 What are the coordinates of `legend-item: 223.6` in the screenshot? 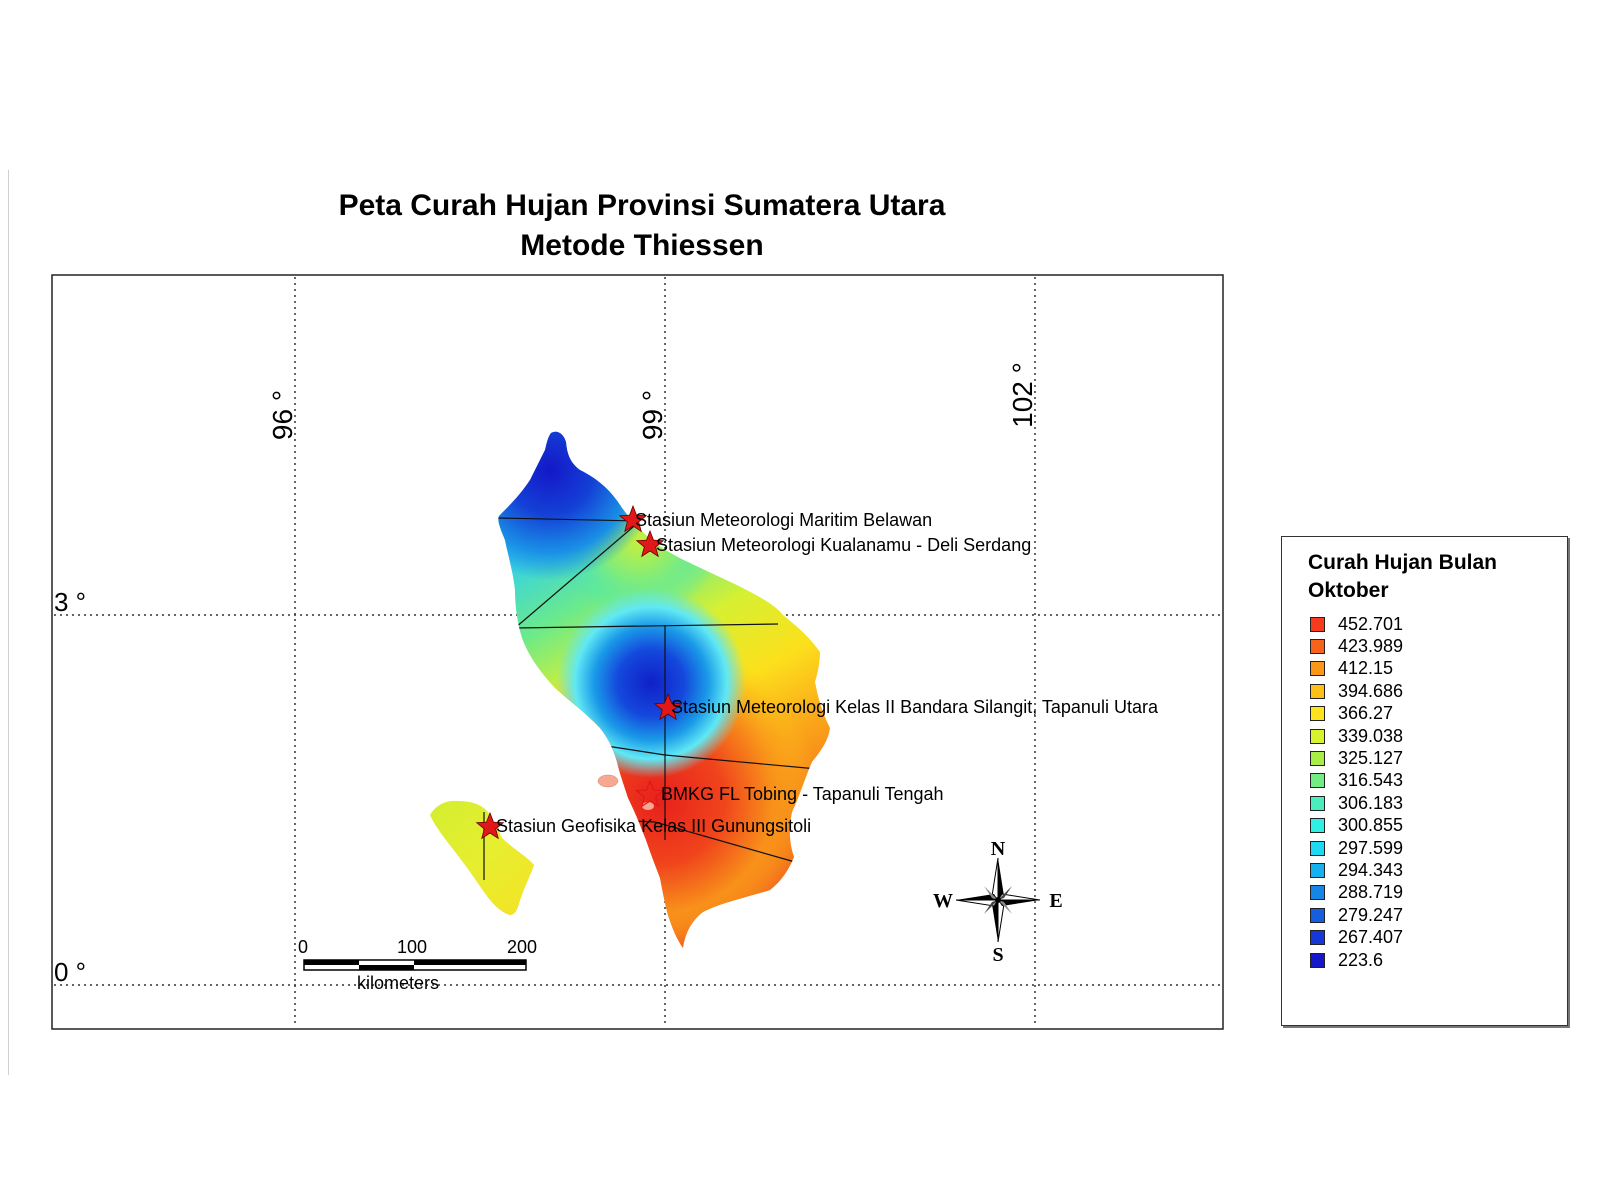 It's located at (1356, 960).